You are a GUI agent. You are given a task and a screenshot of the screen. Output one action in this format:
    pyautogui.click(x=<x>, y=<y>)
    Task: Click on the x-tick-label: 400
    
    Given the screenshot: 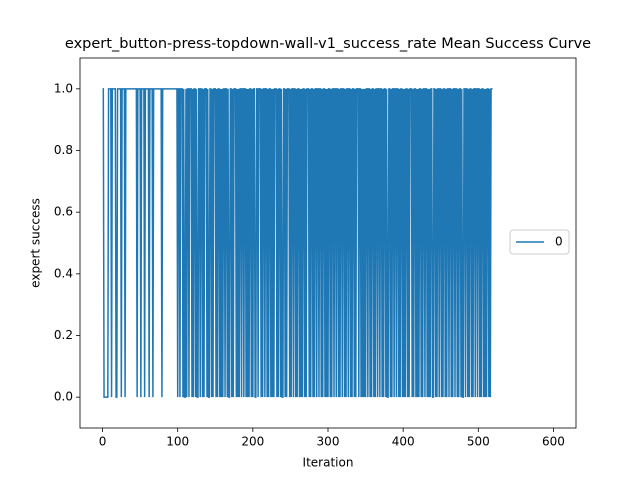 What is the action you would take?
    pyautogui.click(x=403, y=442)
    